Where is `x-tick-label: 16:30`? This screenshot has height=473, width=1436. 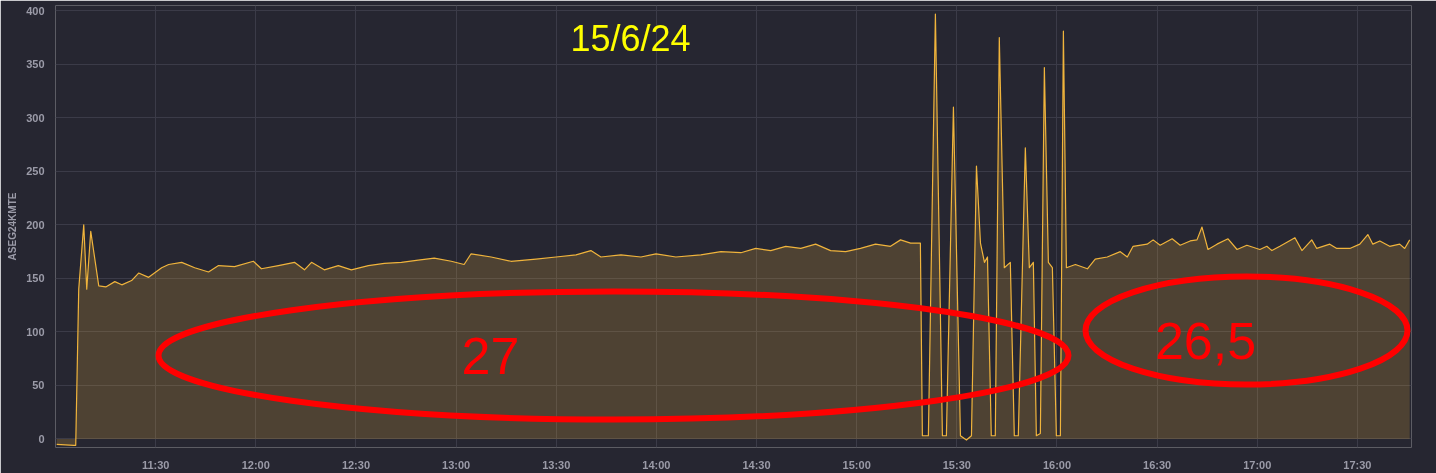
x-tick-label: 16:30 is located at coordinates (1157, 464).